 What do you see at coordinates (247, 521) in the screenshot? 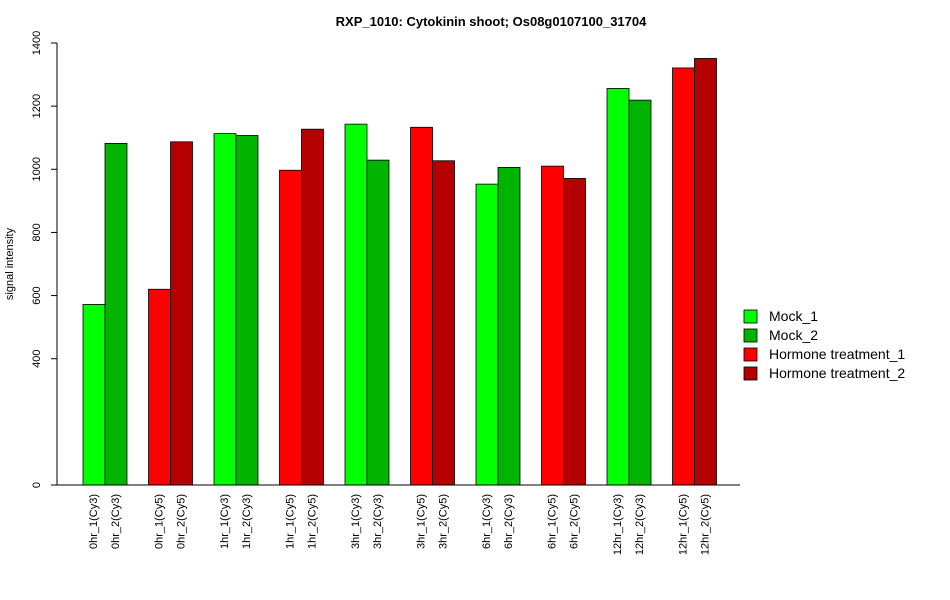
I see `x-tick-label: 1hr_2(Cy3)` at bounding box center [247, 521].